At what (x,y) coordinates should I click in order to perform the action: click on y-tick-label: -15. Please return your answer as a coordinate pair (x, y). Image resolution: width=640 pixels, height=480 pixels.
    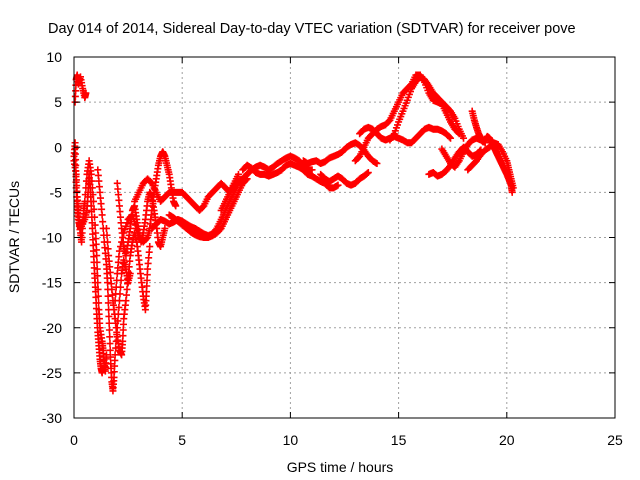
    Looking at the image, I should click on (52, 283).